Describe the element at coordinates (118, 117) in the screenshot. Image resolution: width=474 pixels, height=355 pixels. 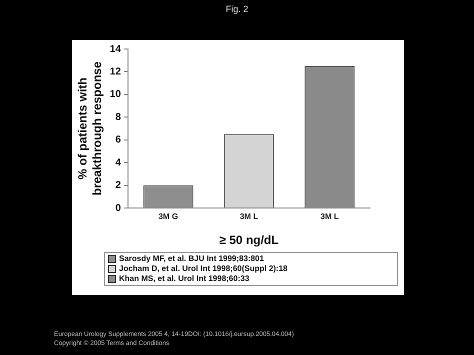
I see `y-tick-label: 8` at that location.